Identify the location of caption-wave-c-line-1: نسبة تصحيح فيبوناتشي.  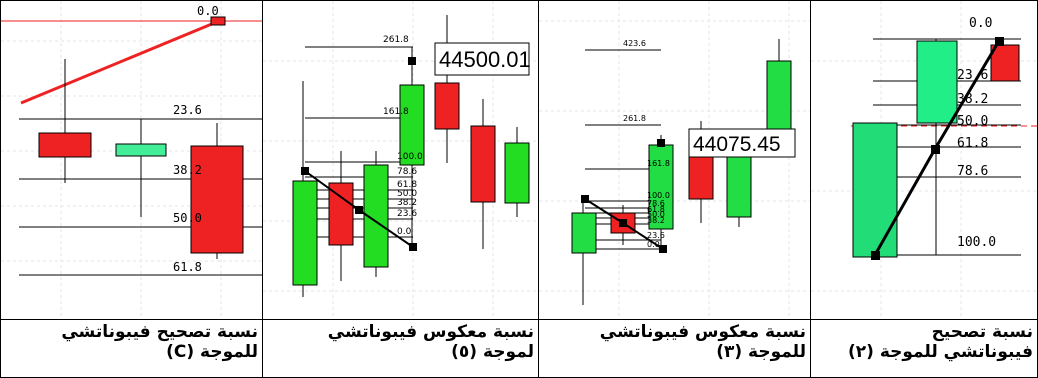
(159, 332).